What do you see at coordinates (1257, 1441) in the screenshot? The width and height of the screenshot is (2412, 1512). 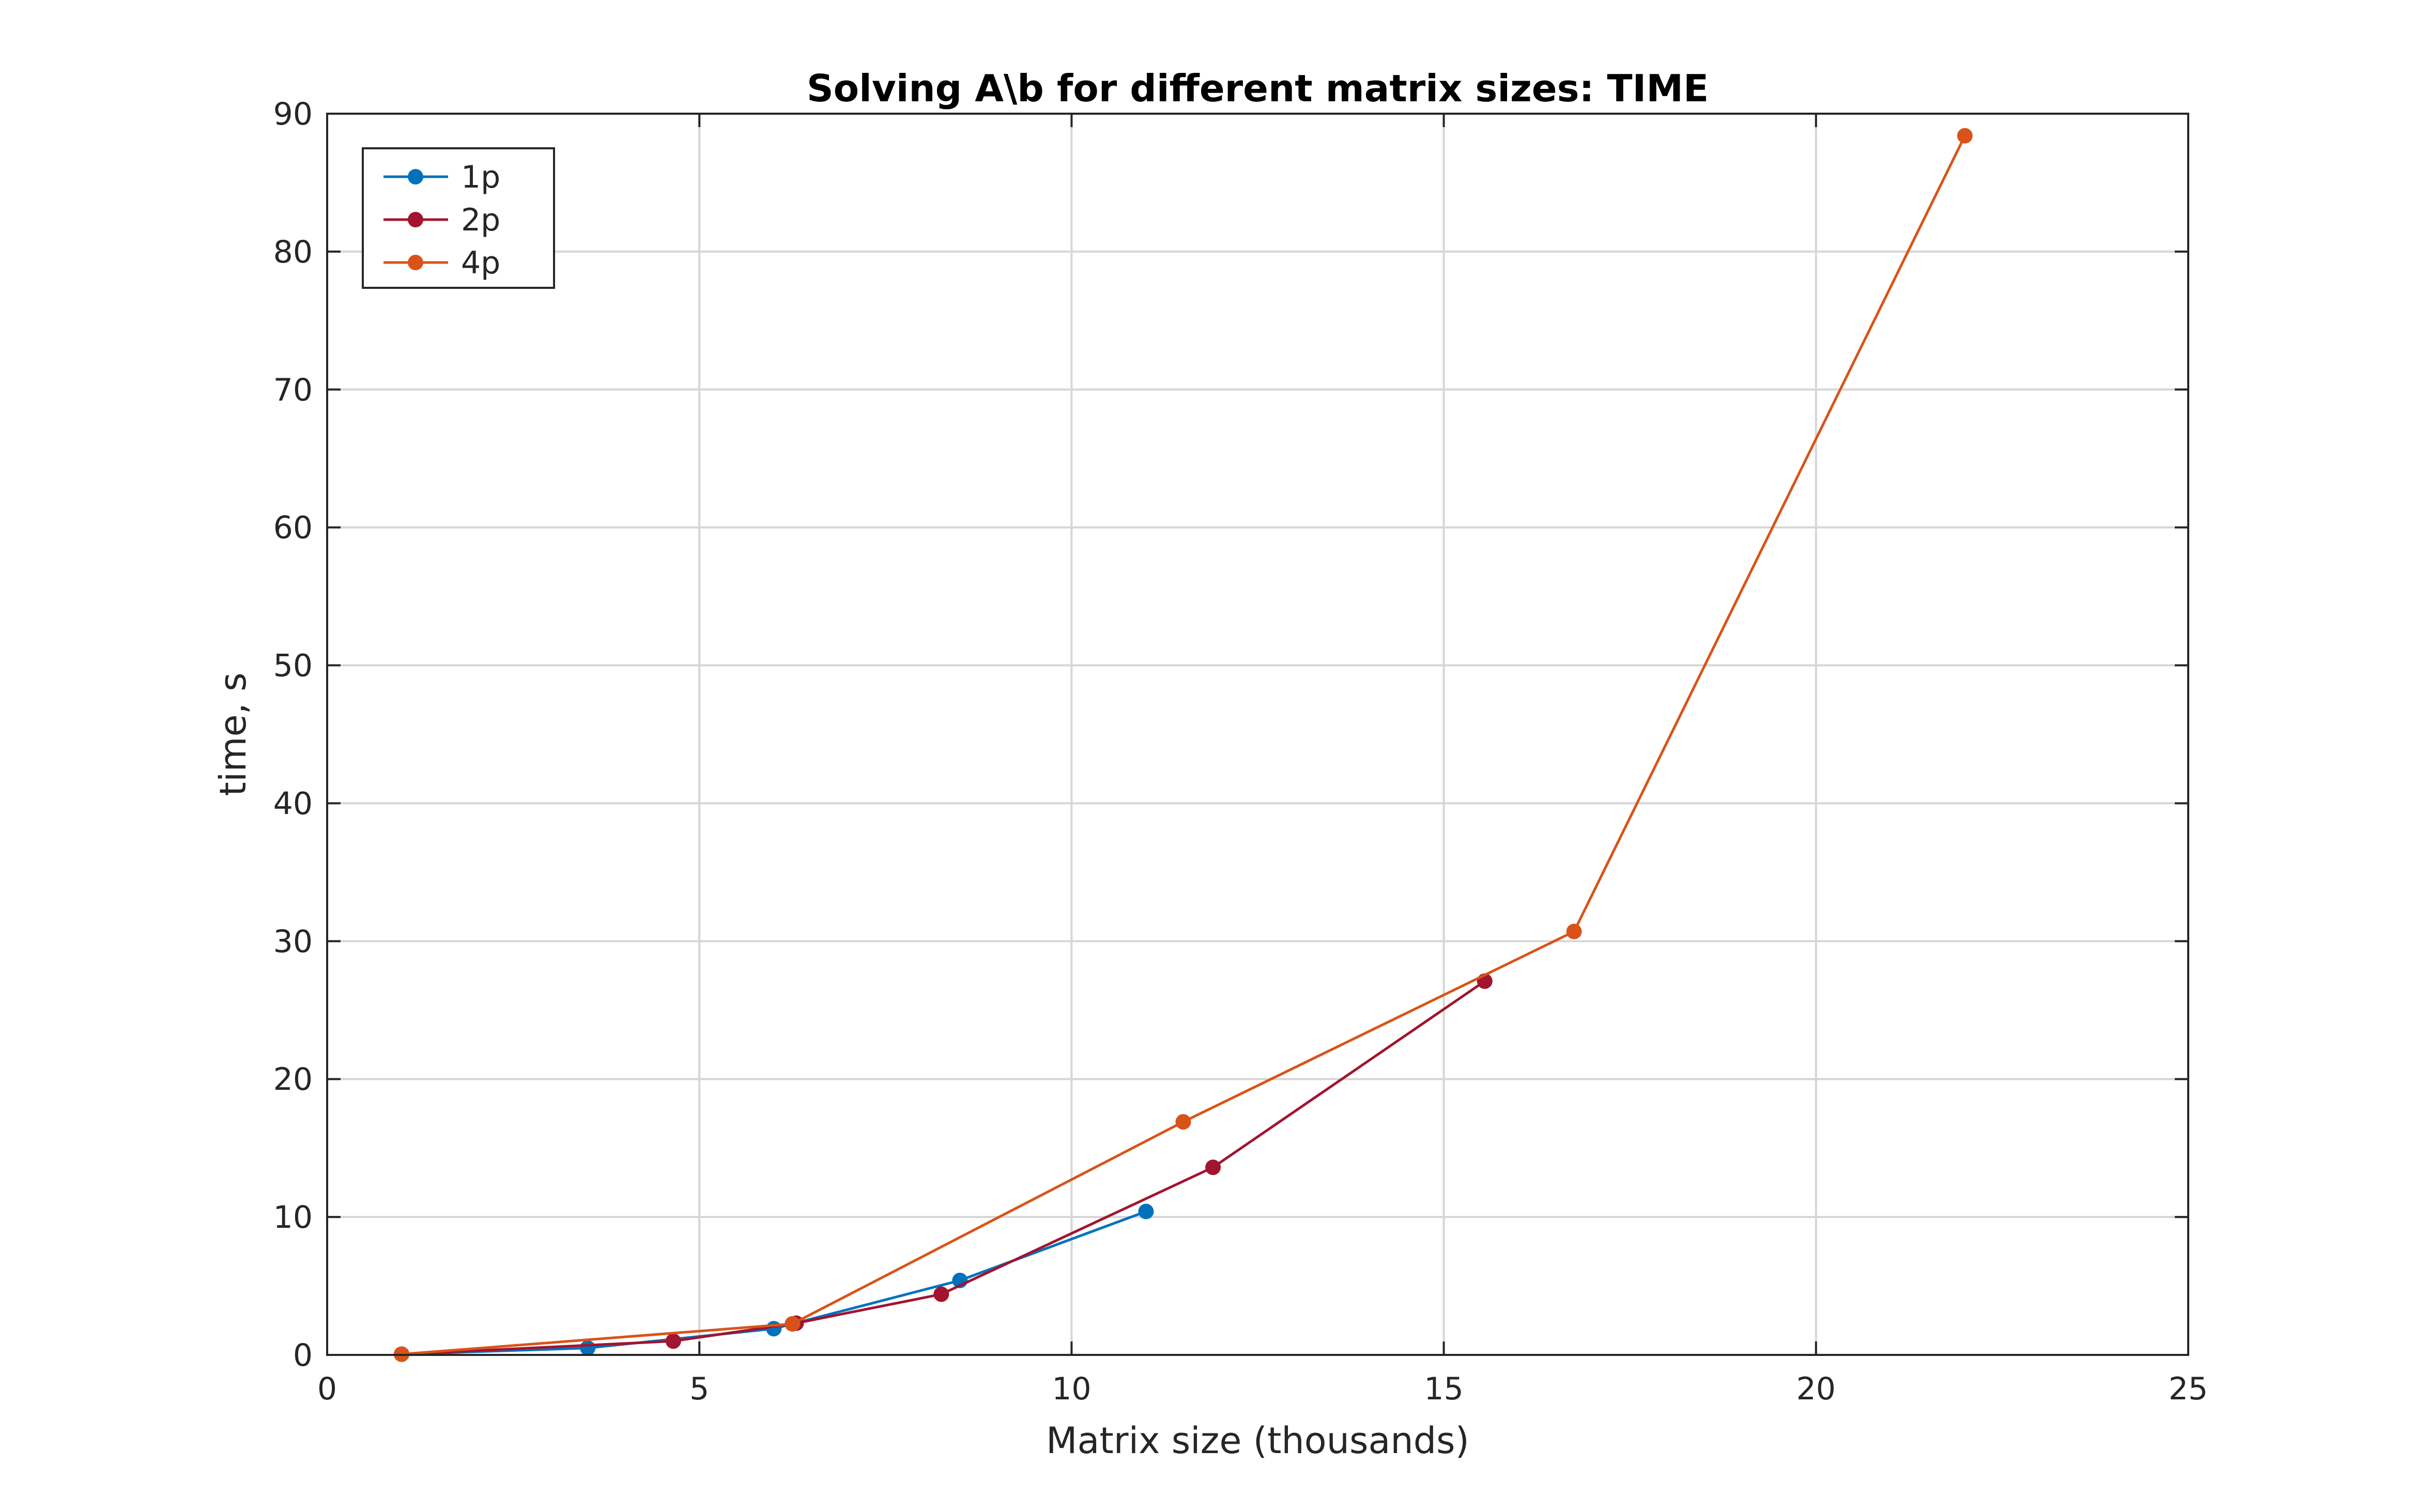 I see `x-axis-label: Matrix size (thousands)` at bounding box center [1257, 1441].